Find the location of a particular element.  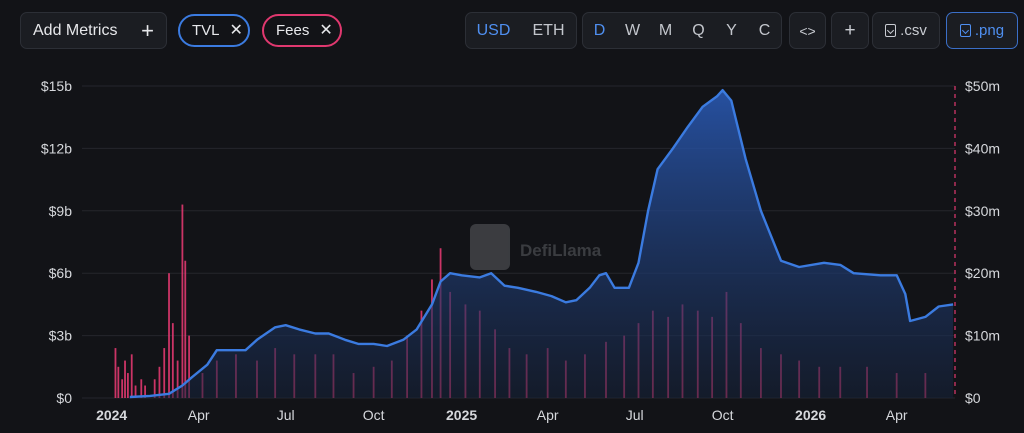

add-metrics-button: Add Metrics + is located at coordinates (93, 30).